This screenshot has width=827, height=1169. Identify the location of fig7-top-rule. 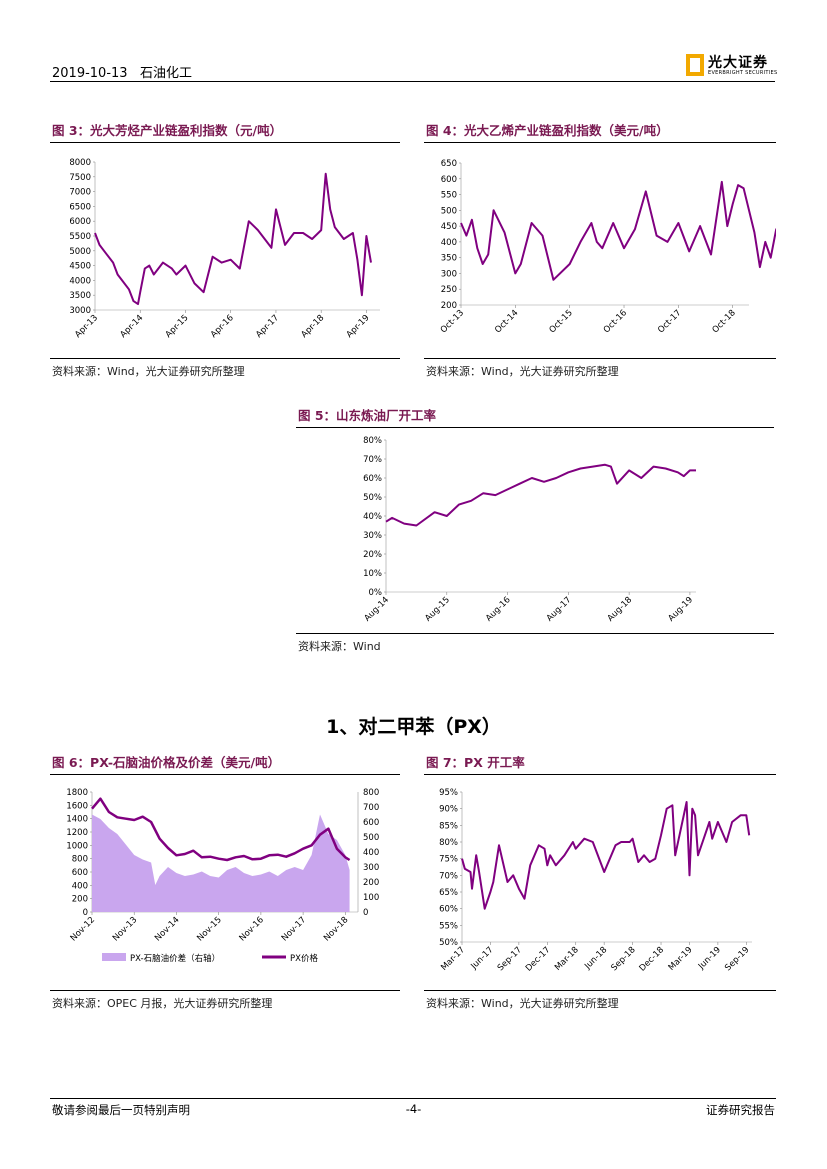
(600, 774).